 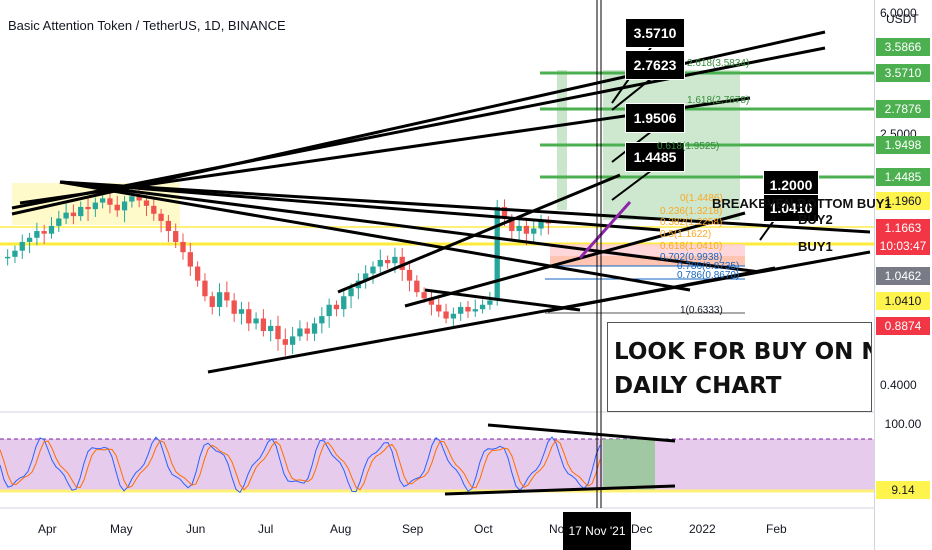 I want to click on price-label: 1.0410, so click(x=903, y=301).